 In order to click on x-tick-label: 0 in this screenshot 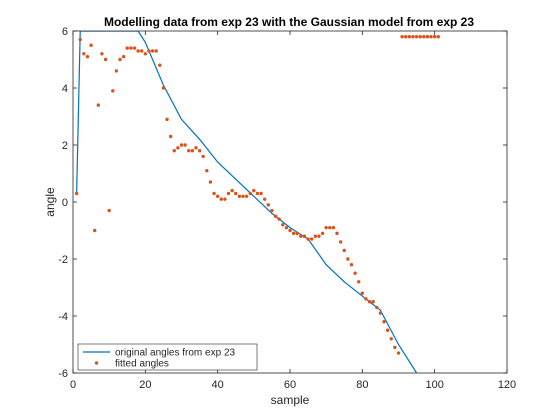, I will do `click(73, 385)`.